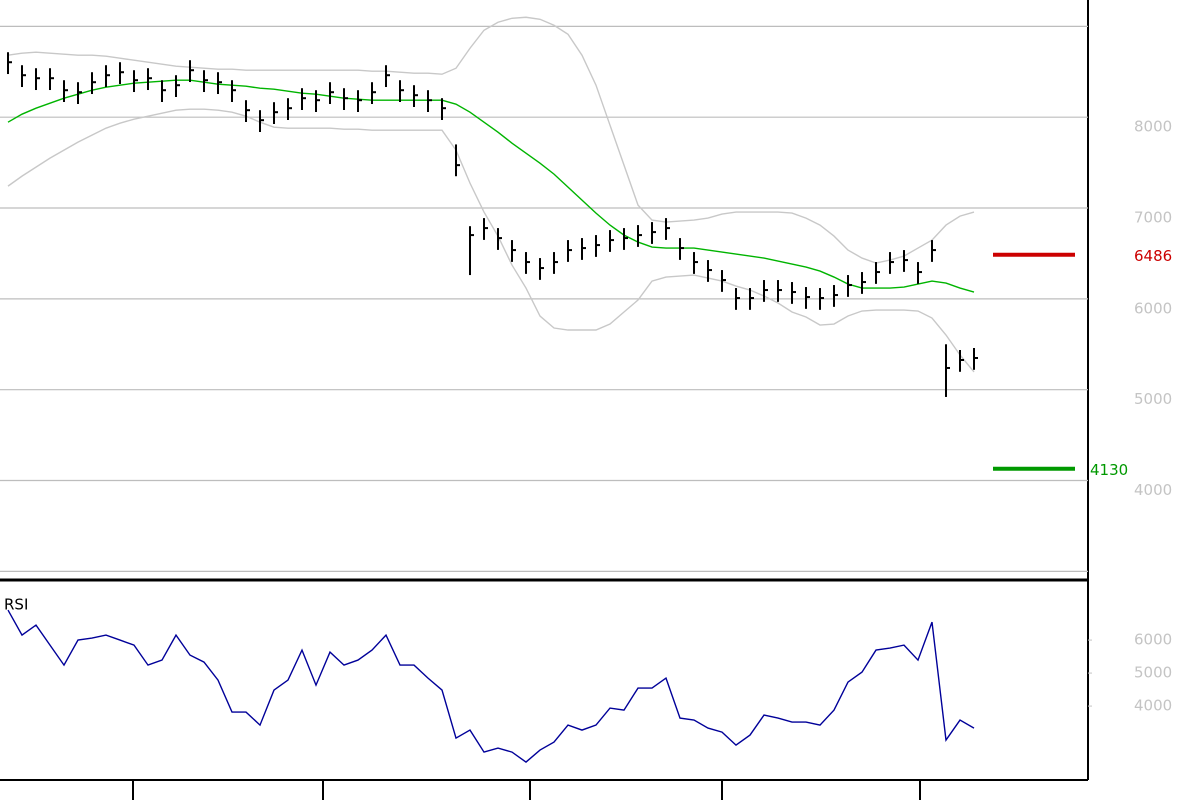 This screenshot has width=1200, height=800. What do you see at coordinates (16, 605) in the screenshot?
I see `rsi-label: RSI` at bounding box center [16, 605].